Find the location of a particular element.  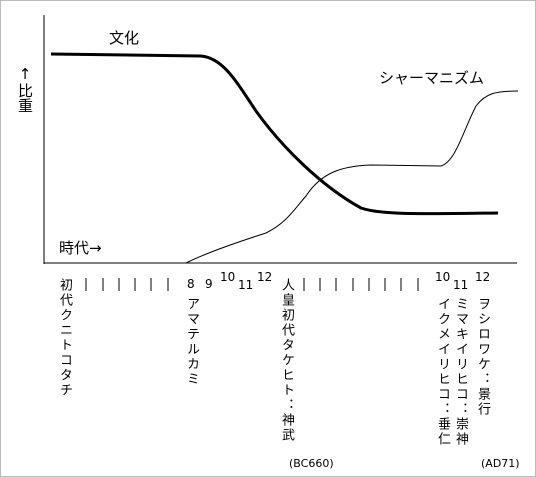

generation-name: イクメイリヒコ：垂仁 is located at coordinates (442, 372).